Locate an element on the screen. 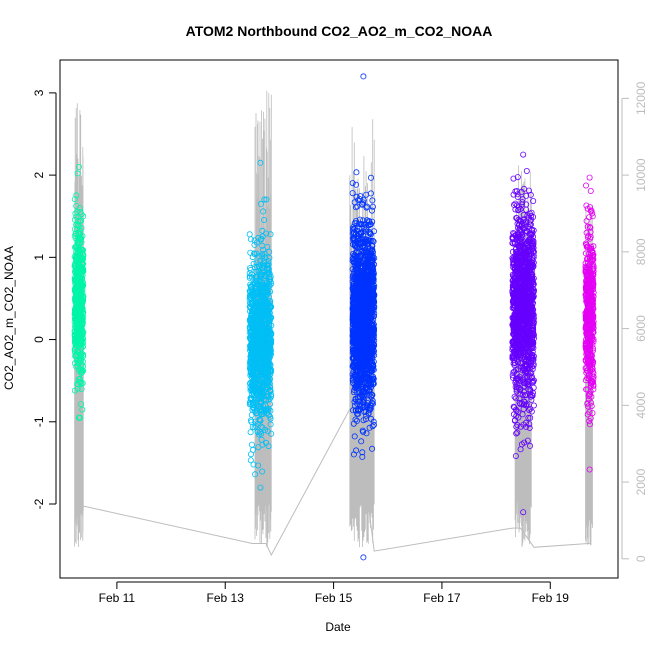  y-tick-label: 2 is located at coordinates (39, 174).